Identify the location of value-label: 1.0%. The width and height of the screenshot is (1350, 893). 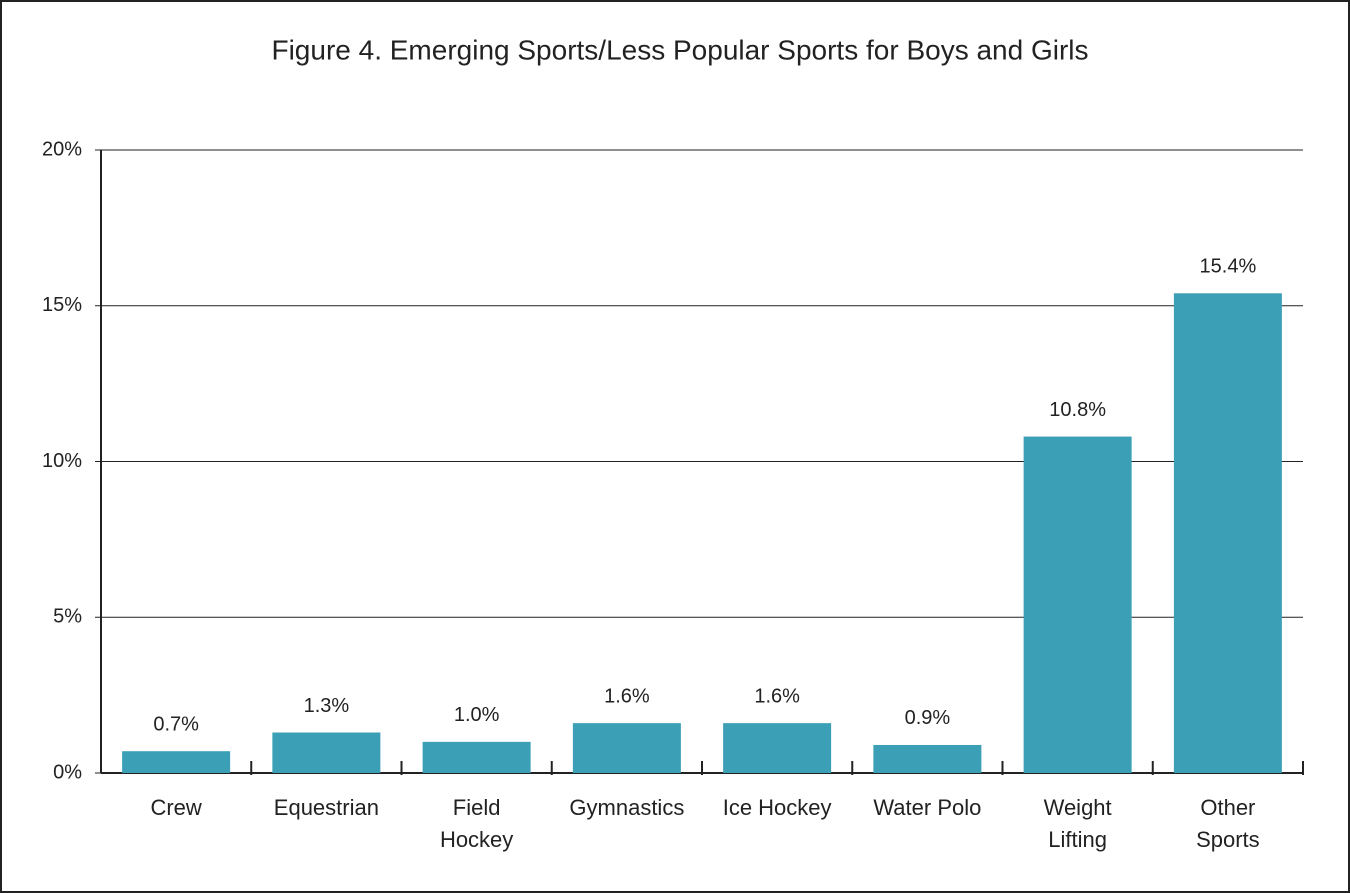
(477, 715).